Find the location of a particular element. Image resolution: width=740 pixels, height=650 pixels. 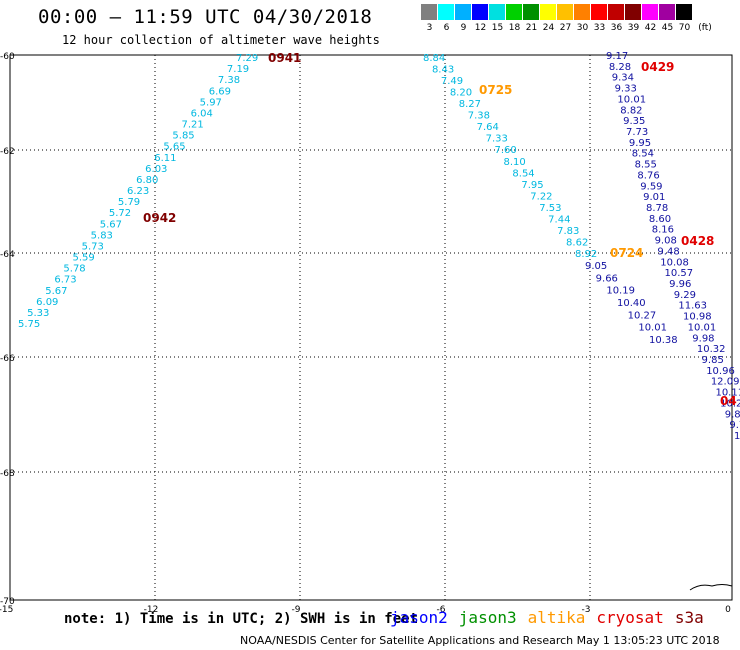

wave-height-value: 6.09 is located at coordinates (47, 302).